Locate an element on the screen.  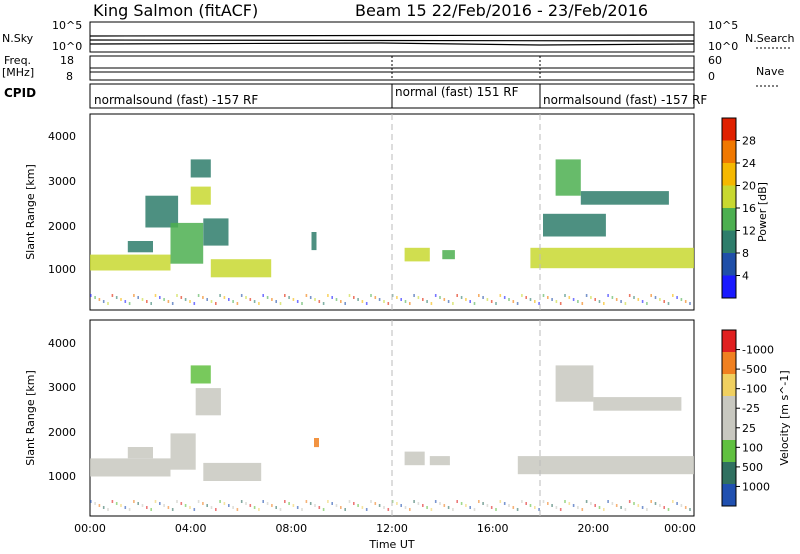
xtick-label: 12:00 is located at coordinates (392, 528).